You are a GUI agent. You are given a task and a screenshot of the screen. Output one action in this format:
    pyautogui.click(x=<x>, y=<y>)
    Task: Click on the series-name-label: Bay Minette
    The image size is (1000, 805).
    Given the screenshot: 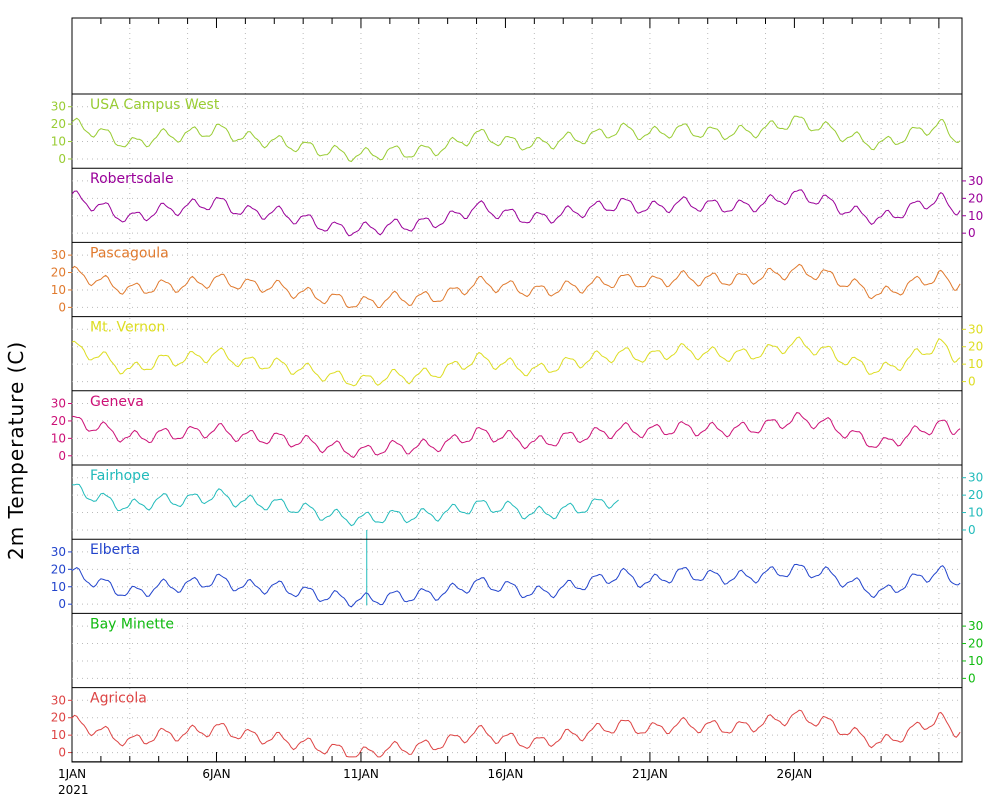 What is the action you would take?
    pyautogui.click(x=132, y=624)
    